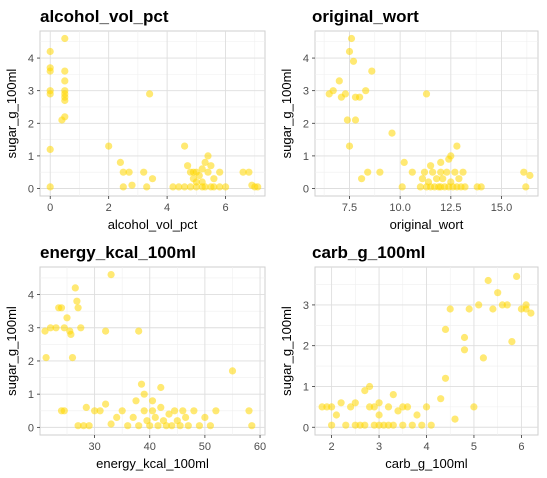 This screenshot has height=478, width=547. Describe the element at coordinates (368, 252) in the screenshot. I see `panel-title: carb_g_100ml` at that location.